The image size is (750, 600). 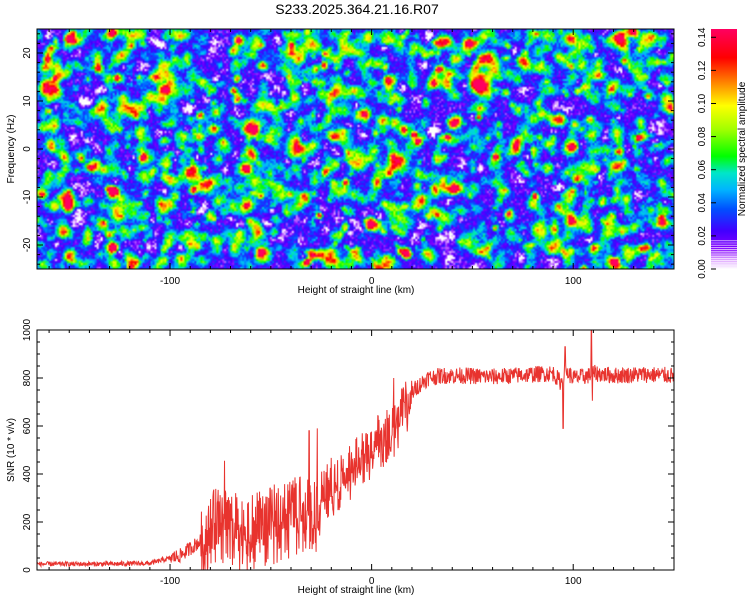 I want to click on y-tick-label: -10, so click(x=27, y=196).